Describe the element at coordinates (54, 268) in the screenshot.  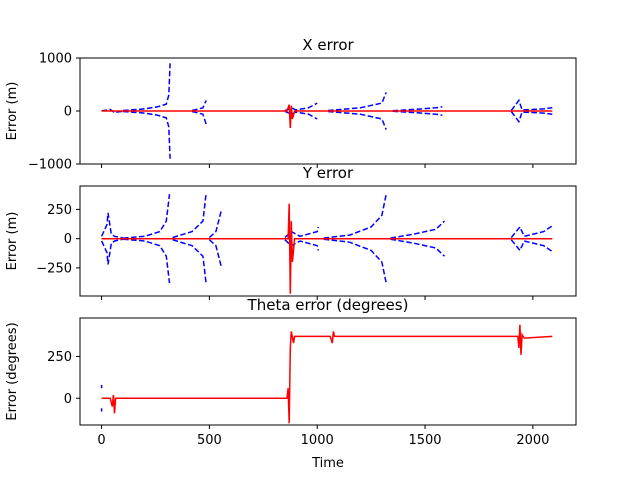
I see `y-tick-label: −250` at that location.